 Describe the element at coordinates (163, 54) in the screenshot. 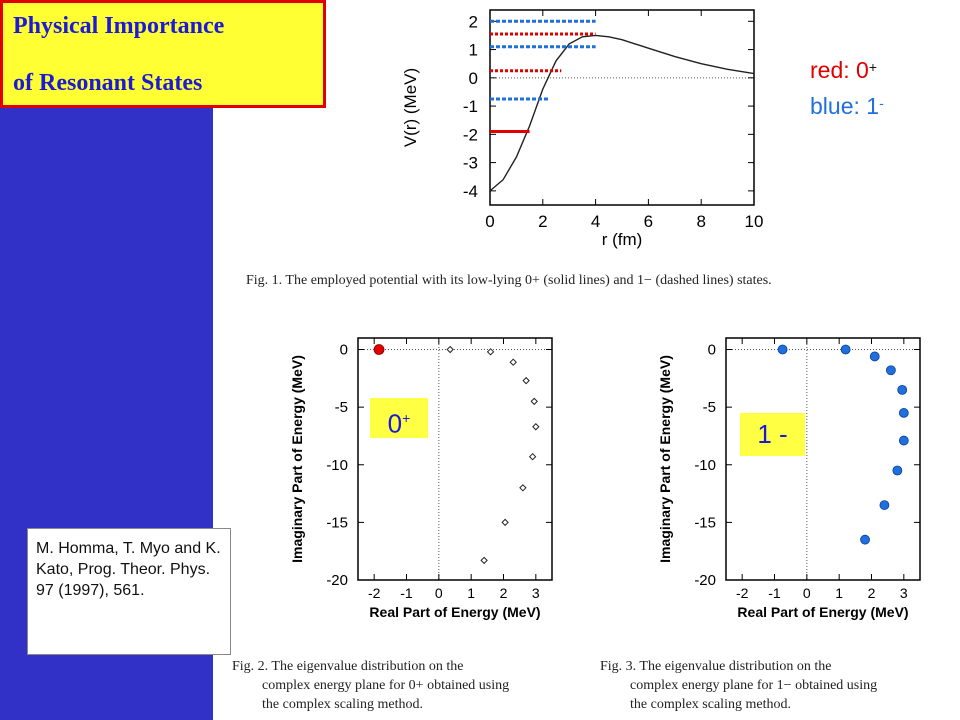

I see `title-box: Physical Importance of Resonant States` at that location.